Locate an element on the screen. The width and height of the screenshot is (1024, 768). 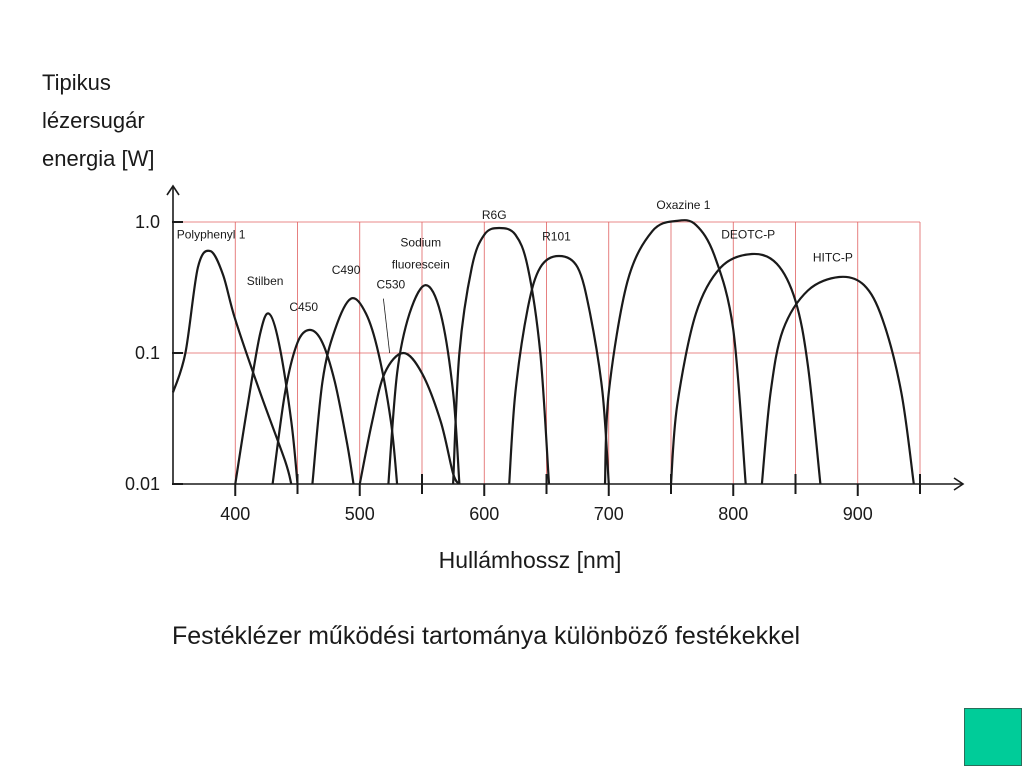
series-curve-r101 is located at coordinates (559, 369).